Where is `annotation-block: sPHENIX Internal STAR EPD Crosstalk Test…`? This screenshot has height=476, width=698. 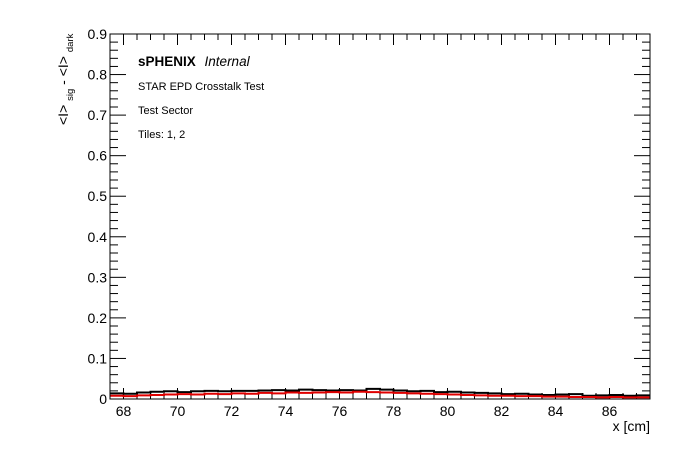
annotation-block: sPHENIX Internal STAR EPD Crosstalk Test… is located at coordinates (201, 97).